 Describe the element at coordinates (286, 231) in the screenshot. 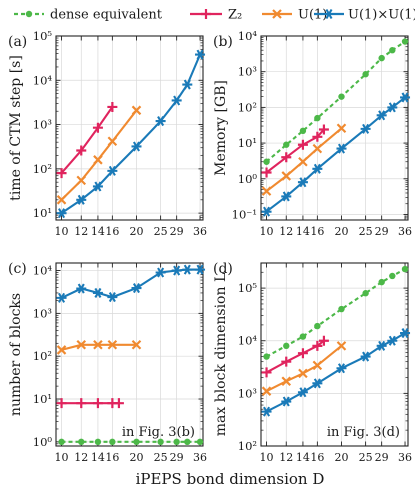

I see `x-tick-label: 12` at that location.